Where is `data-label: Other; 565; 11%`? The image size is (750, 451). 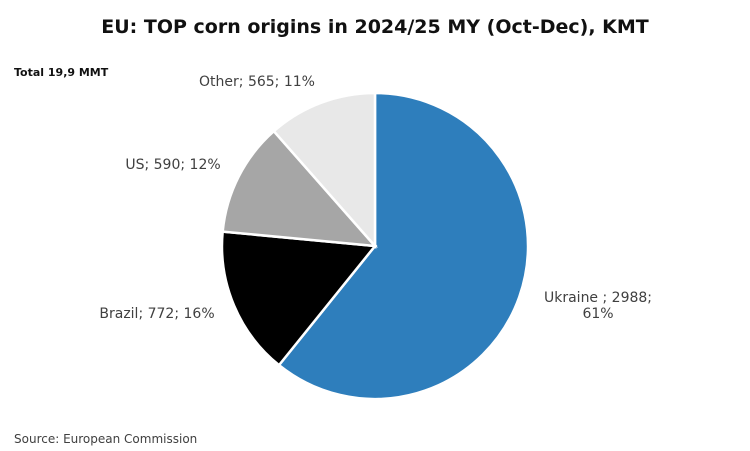
data-label: Other; 565; 11% is located at coordinates (257, 82).